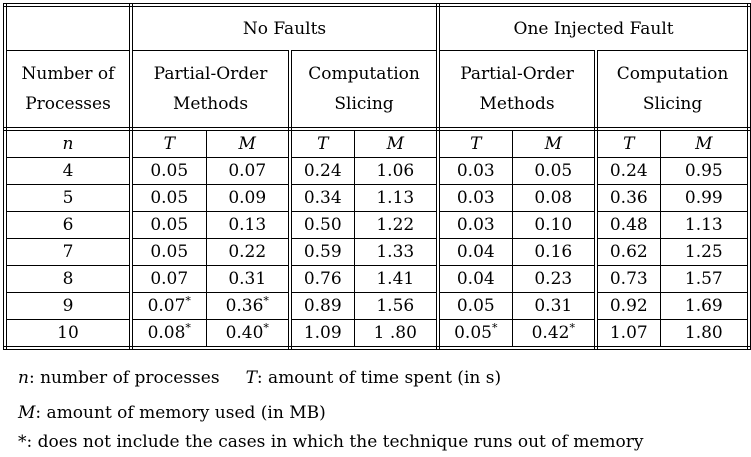  I want to click on cell-m-cs-nf: 1.41, so click(397, 279).